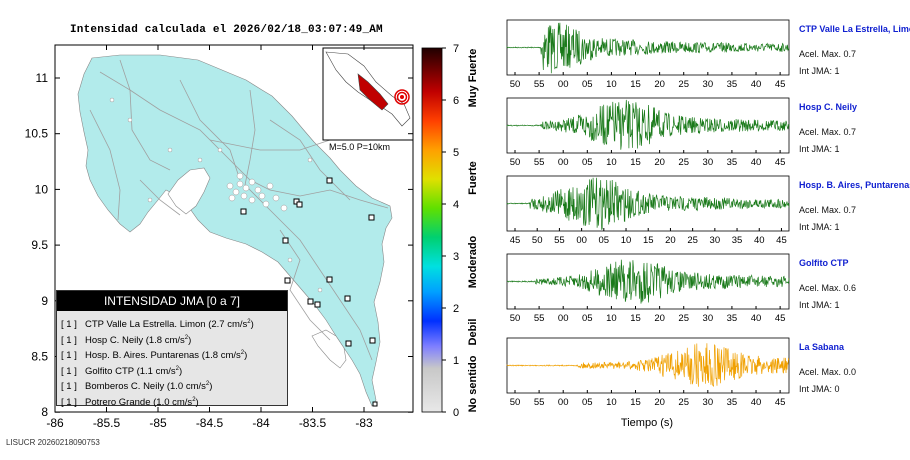  Describe the element at coordinates (456, 153) in the screenshot. I see `colorbar-tick: 5` at that location.